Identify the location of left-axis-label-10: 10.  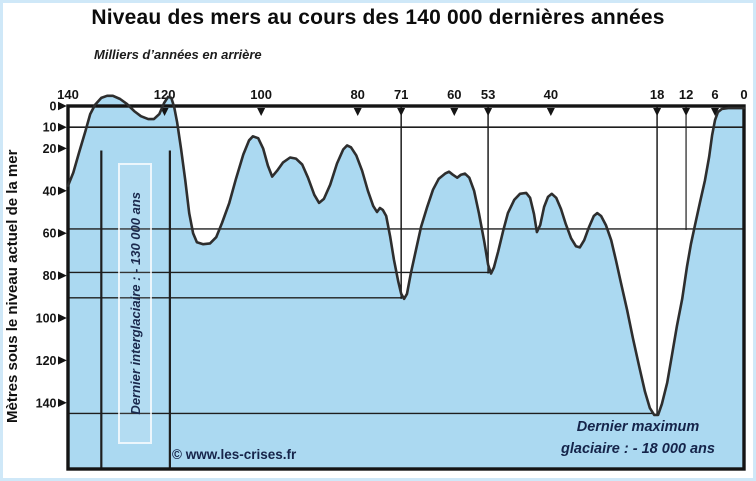
(50, 128).